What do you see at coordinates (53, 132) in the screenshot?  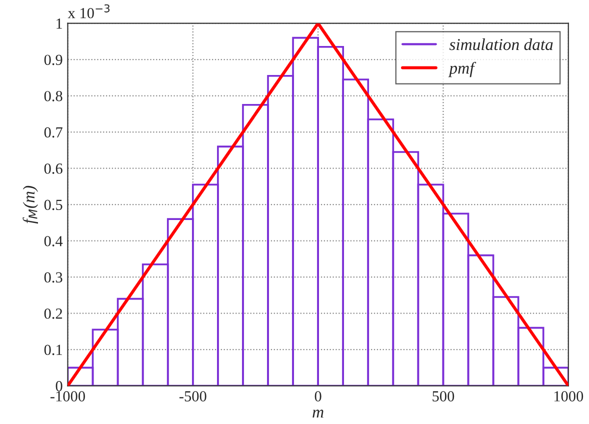 I see `y-tick-label: 0.7` at bounding box center [53, 132].